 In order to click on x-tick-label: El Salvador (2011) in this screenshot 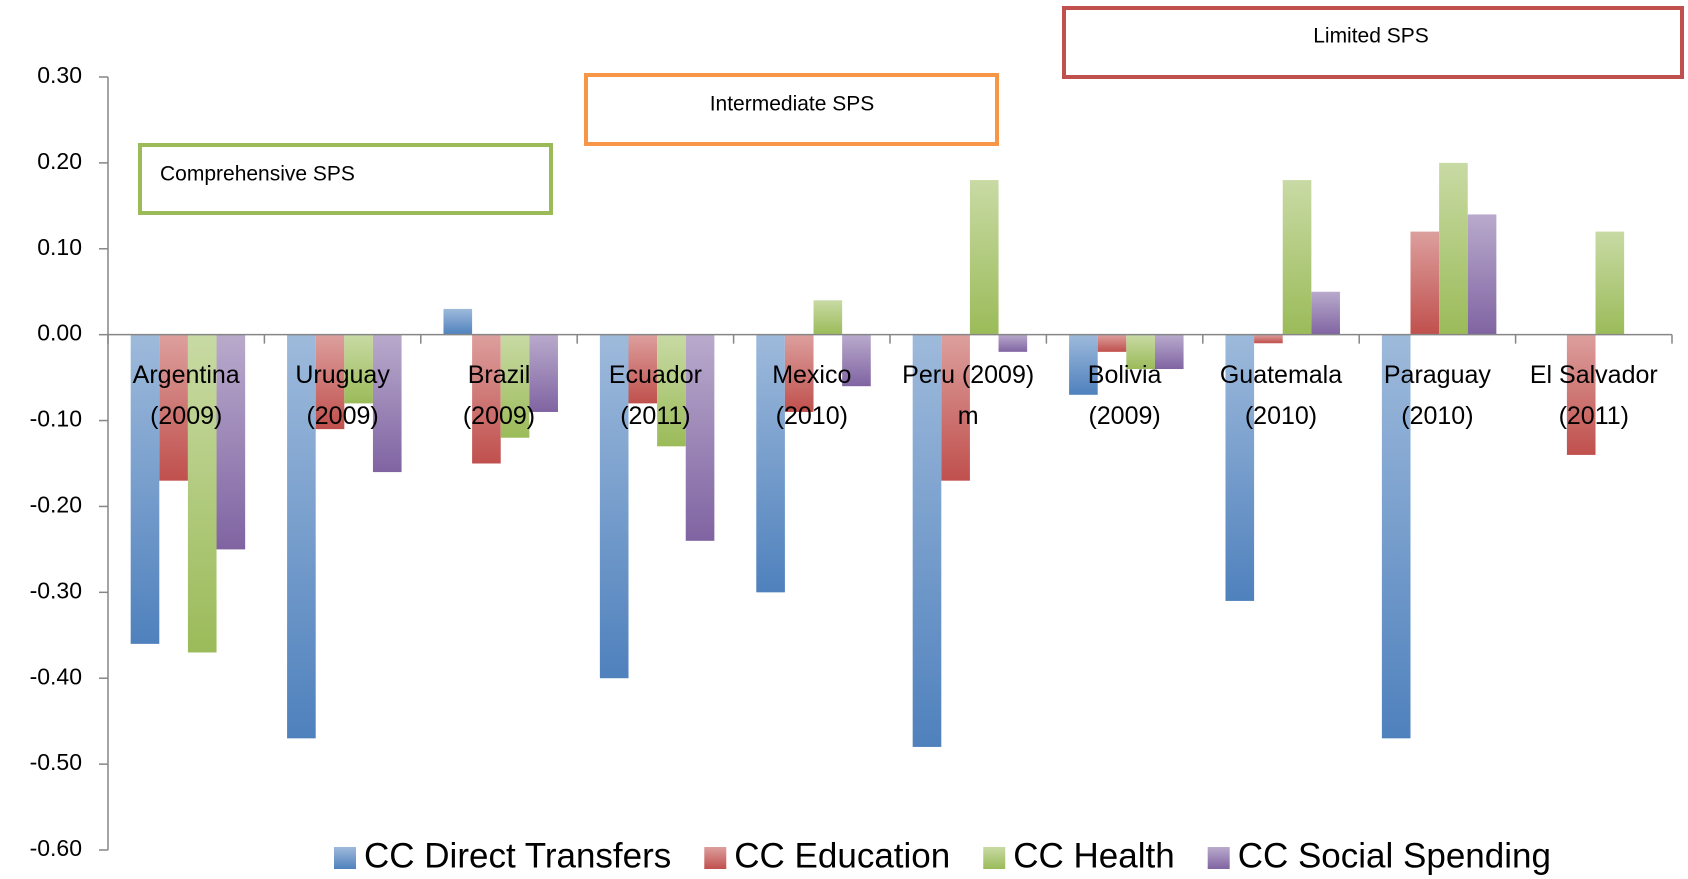, I will do `click(1594, 395)`.